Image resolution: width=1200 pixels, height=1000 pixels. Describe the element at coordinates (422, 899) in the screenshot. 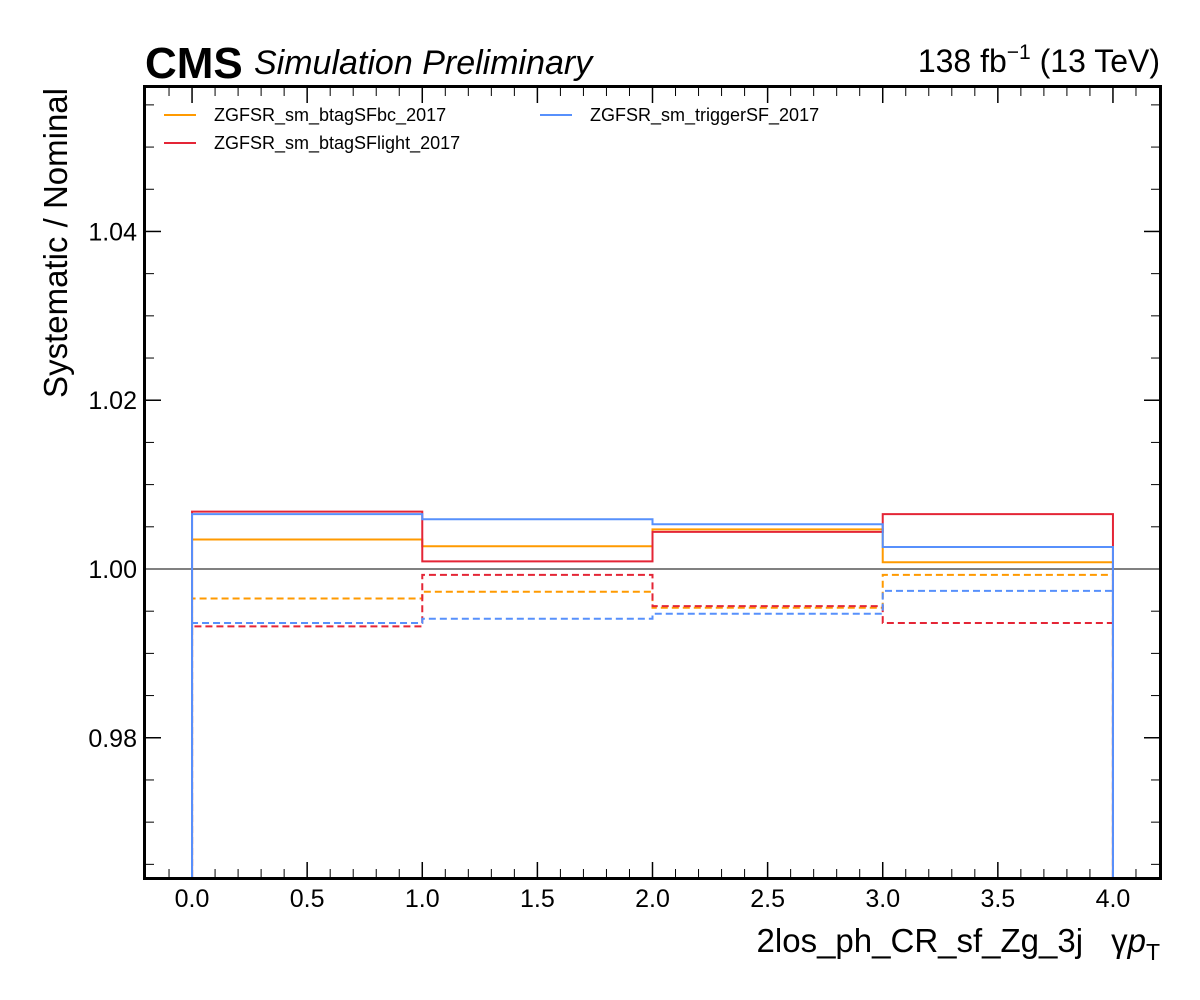

I see `x-tick-label: 1.0` at that location.